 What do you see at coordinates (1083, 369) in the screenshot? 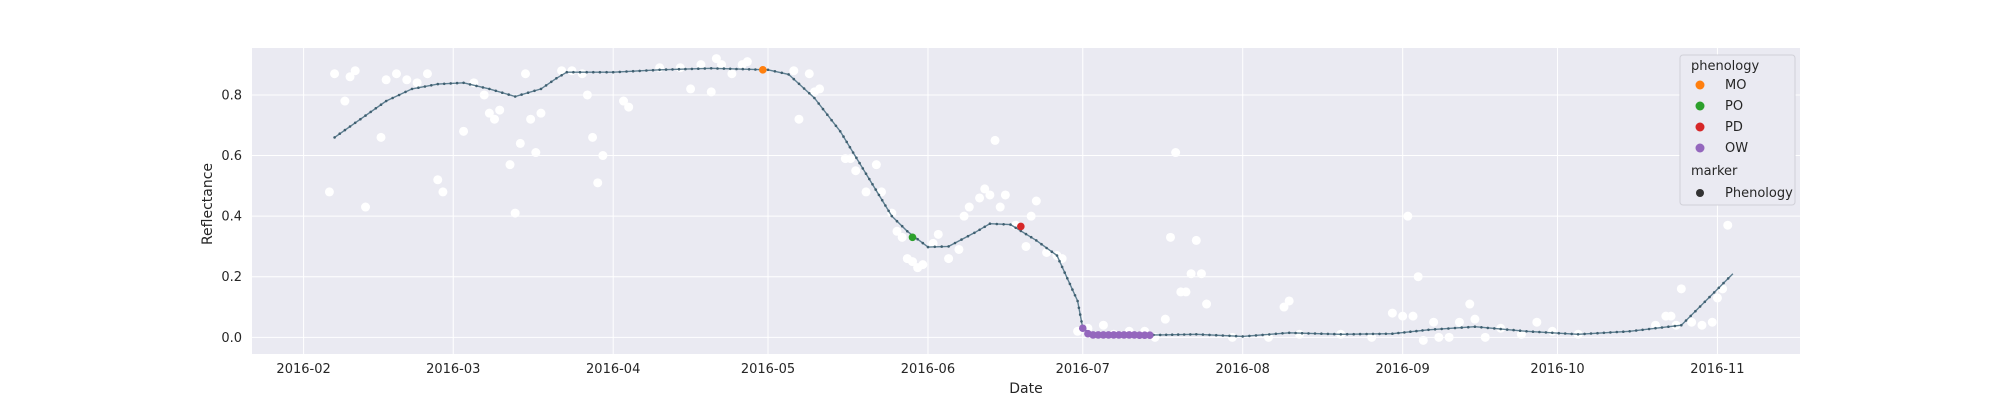
I see `x-tick-label: 2016-07` at bounding box center [1083, 369].